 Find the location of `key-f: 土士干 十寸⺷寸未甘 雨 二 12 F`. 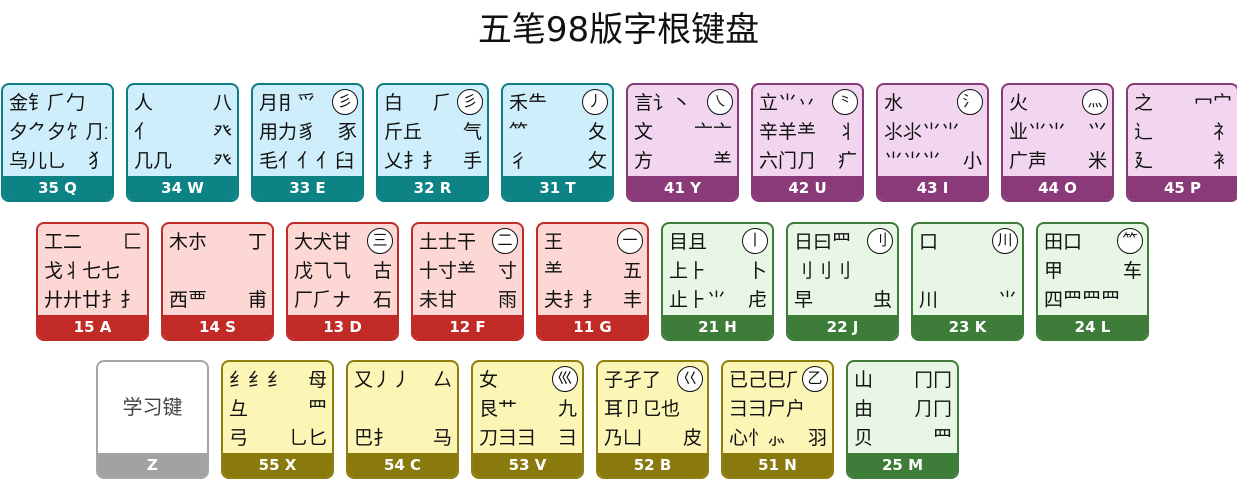

key-f: 土士干 十寸⺷寸未甘 雨 二 12 F is located at coordinates (467, 281).